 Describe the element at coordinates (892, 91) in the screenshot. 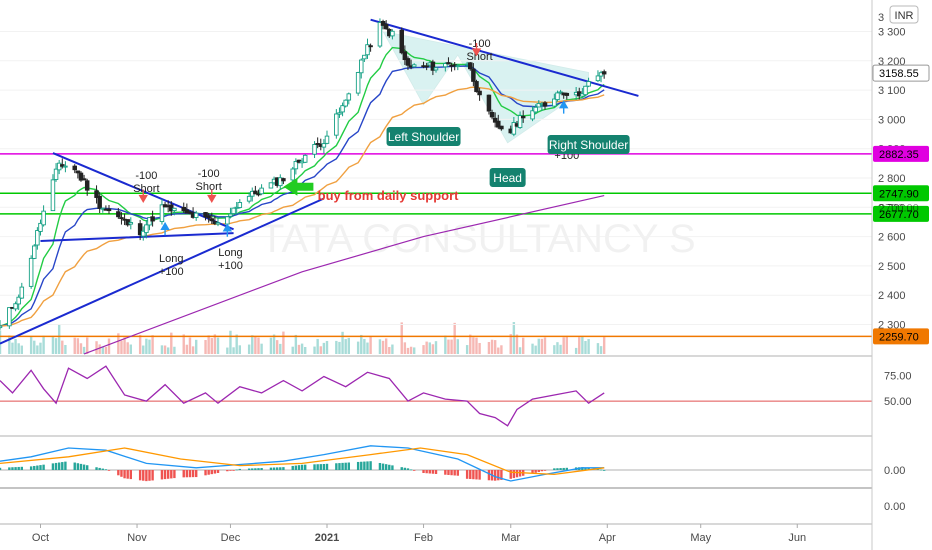

I see `price-tick-label: 3 100` at that location.